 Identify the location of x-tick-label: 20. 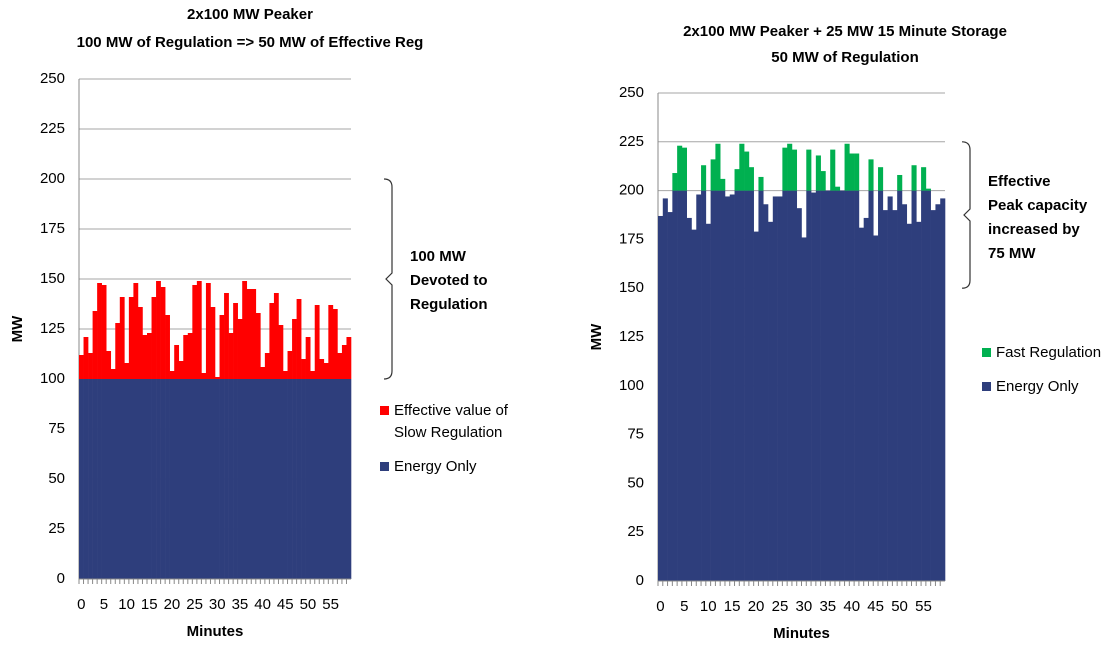
(172, 604).